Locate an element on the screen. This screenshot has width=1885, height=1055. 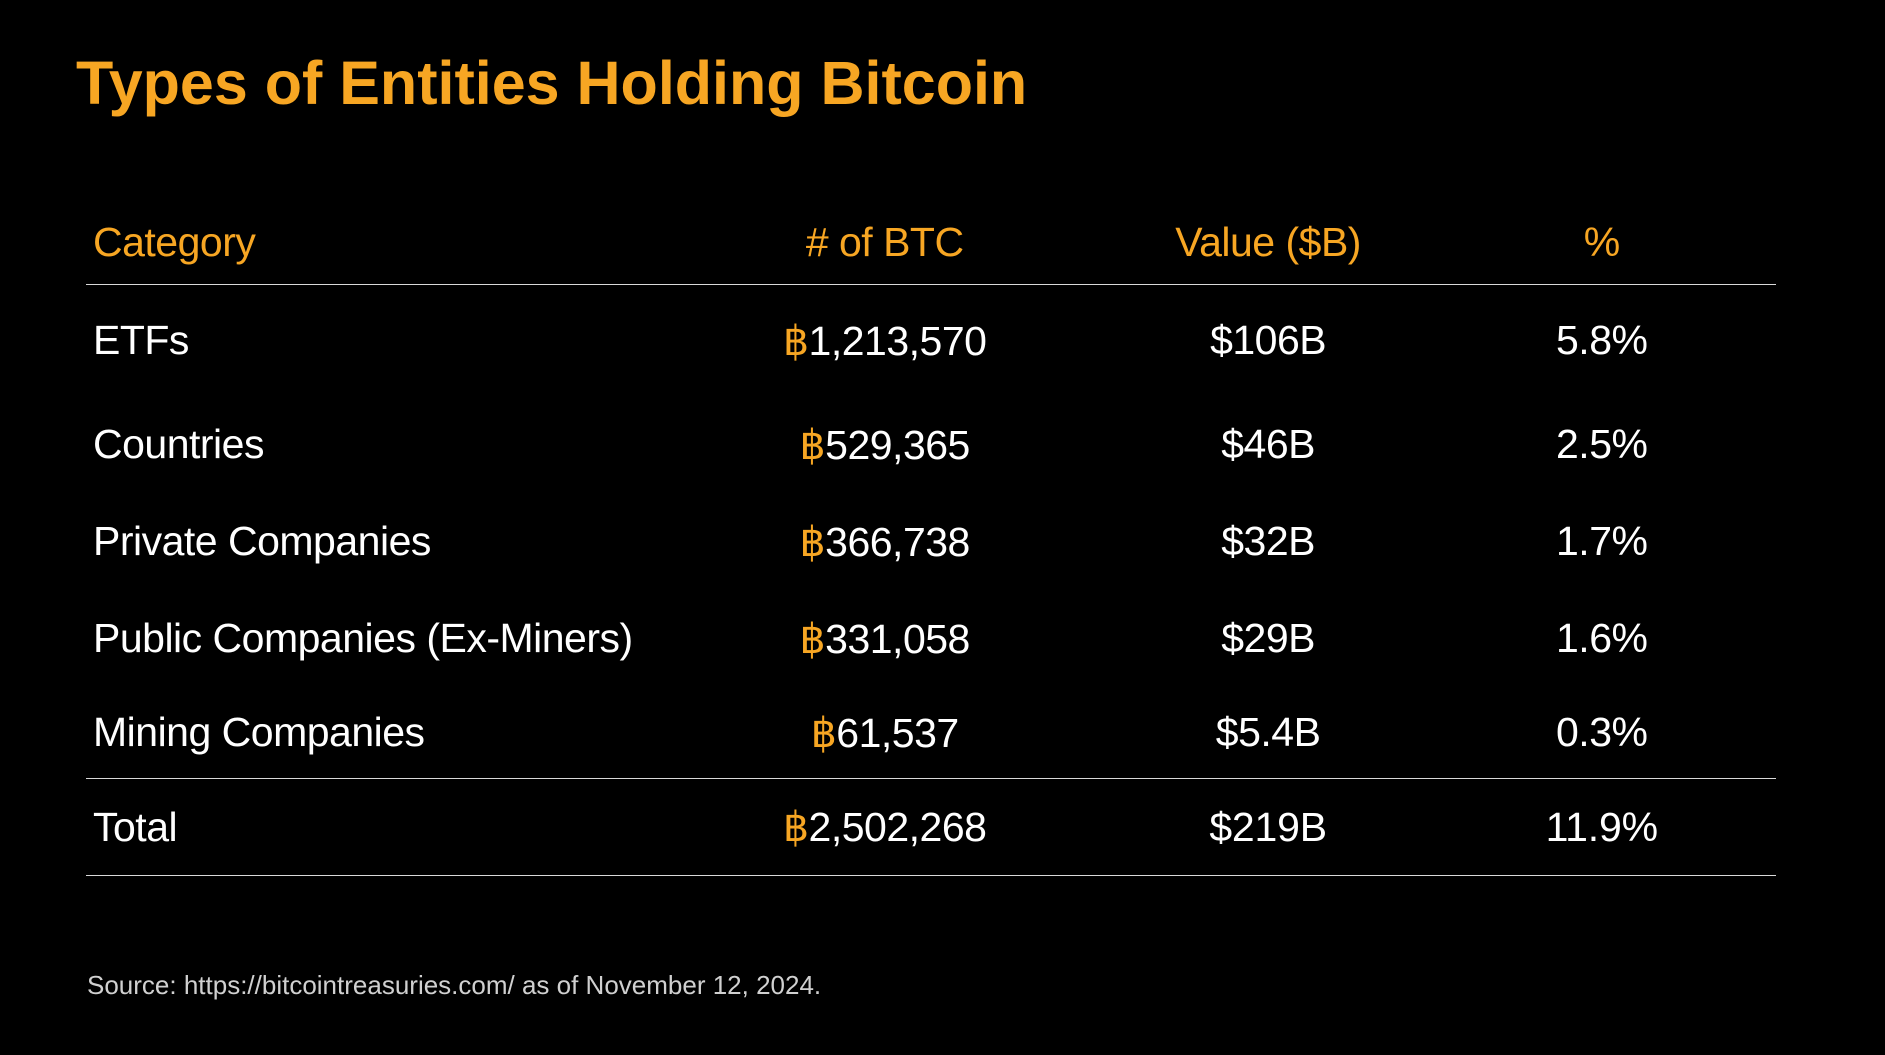
header-percent: % is located at coordinates (1601, 241).